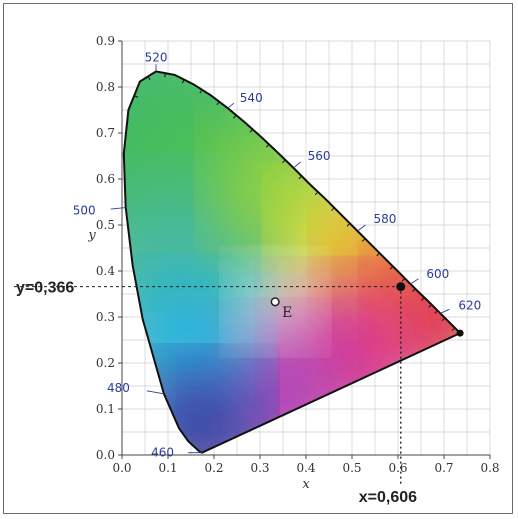 The image size is (518, 519). What do you see at coordinates (287, 313) in the screenshot?
I see `white-point-label: E` at bounding box center [287, 313].